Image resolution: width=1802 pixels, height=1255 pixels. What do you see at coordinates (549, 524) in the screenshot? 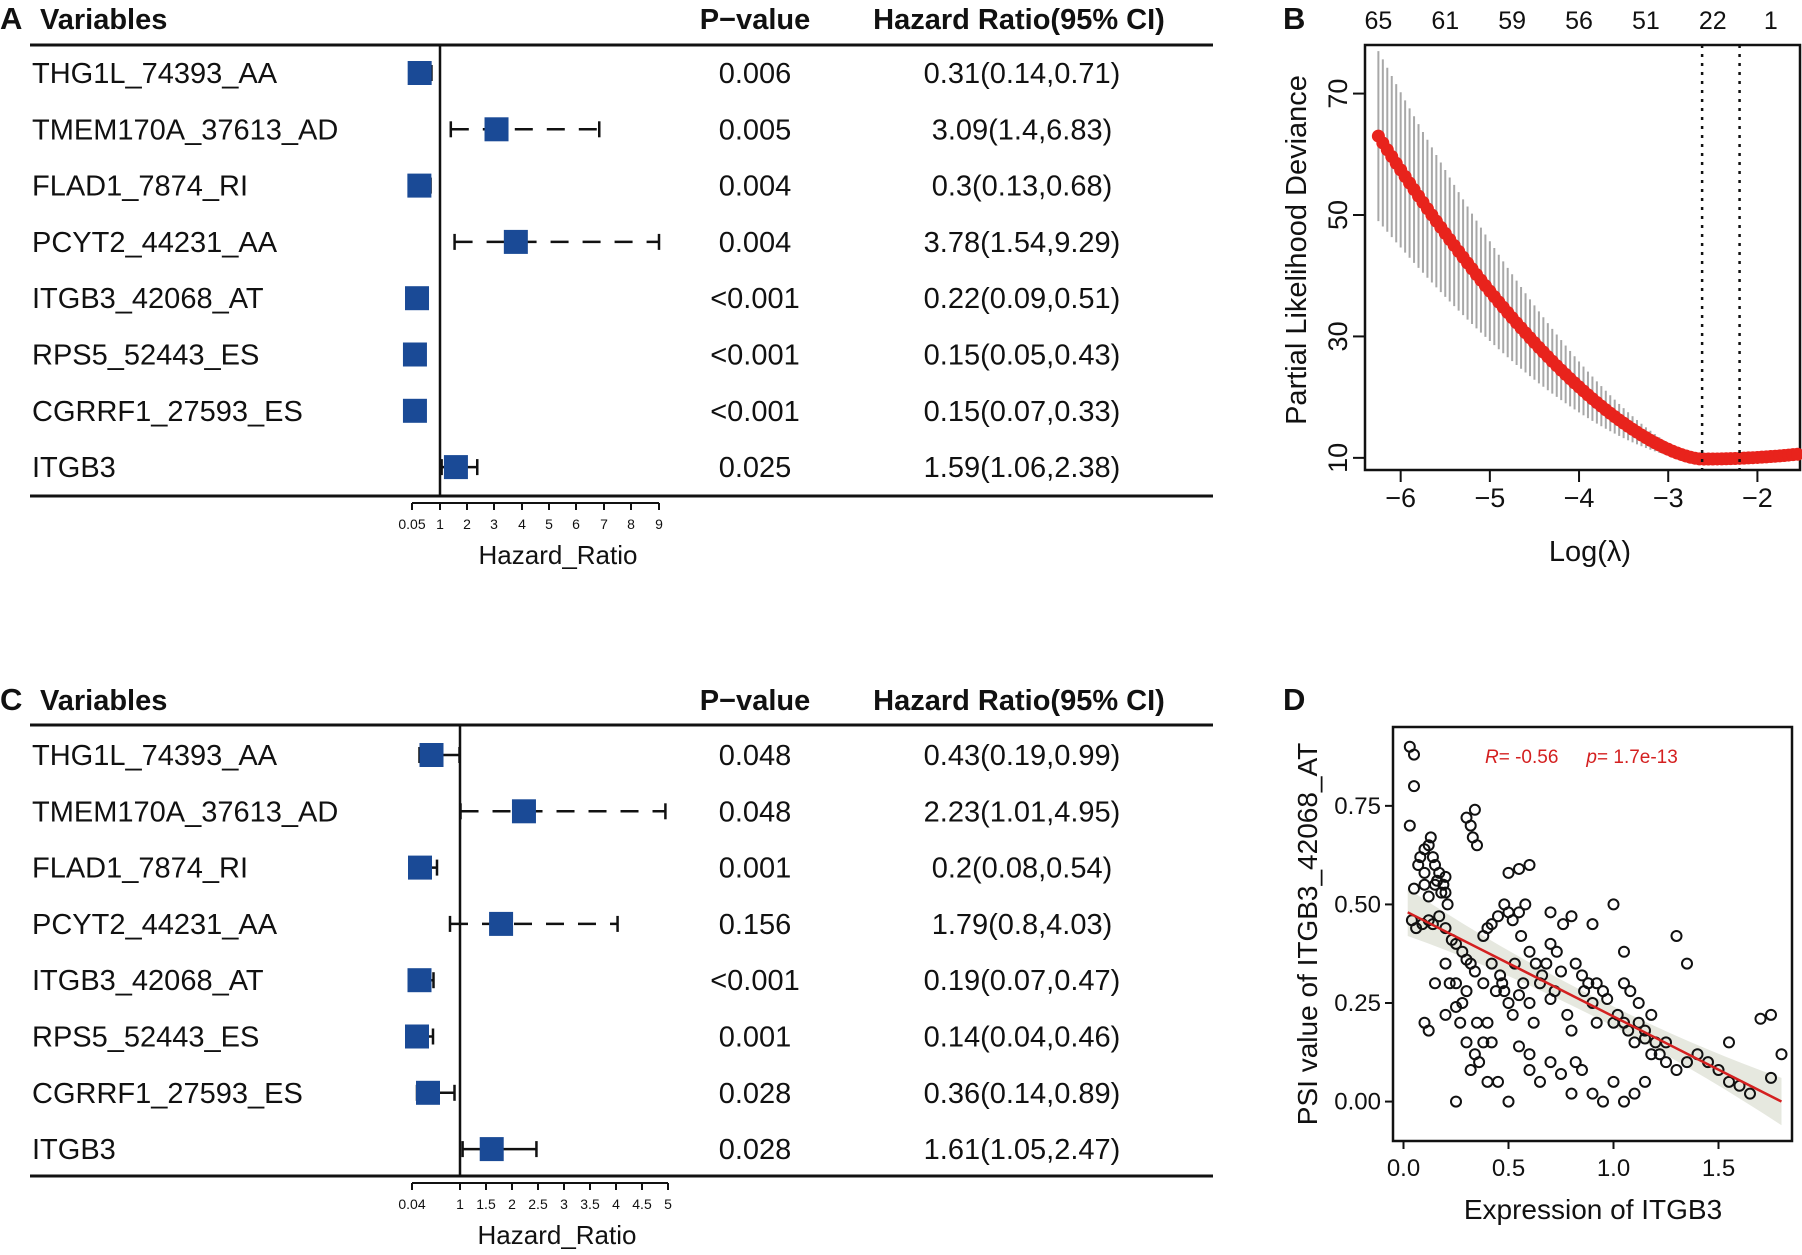
I see `x-tick-label: 5` at bounding box center [549, 524].